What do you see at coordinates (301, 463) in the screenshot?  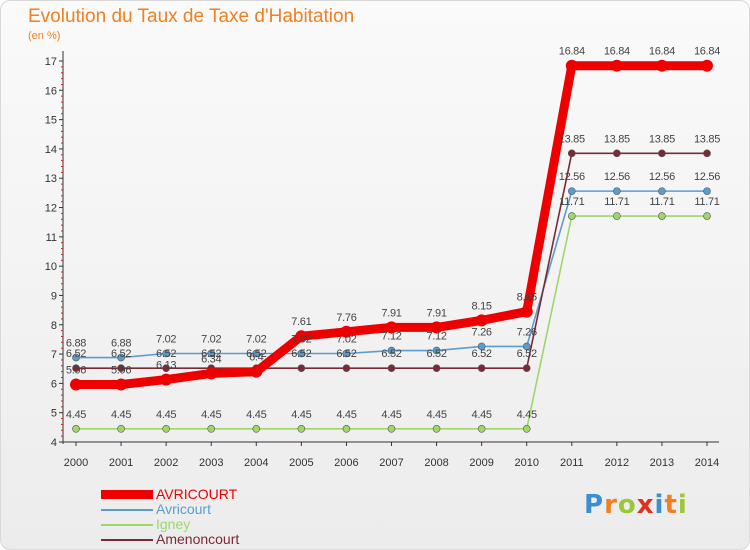 I see `x-tick-label: 2005` at bounding box center [301, 463].